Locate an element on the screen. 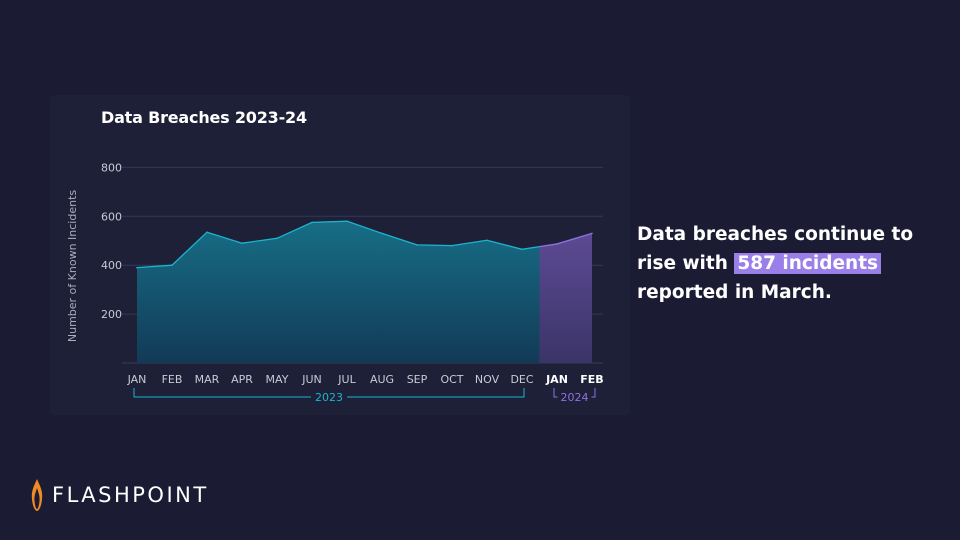  x-tick-label: NOV is located at coordinates (487, 379).